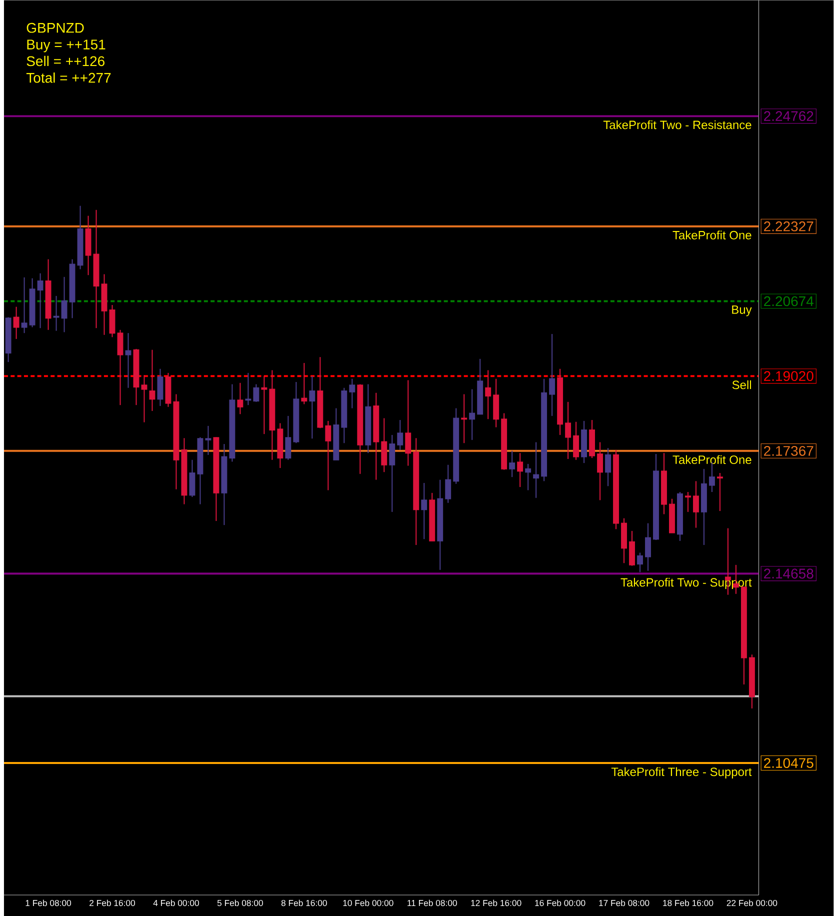 The height and width of the screenshot is (916, 834). I want to click on y-tick-label: 2.19020, so click(789, 376).